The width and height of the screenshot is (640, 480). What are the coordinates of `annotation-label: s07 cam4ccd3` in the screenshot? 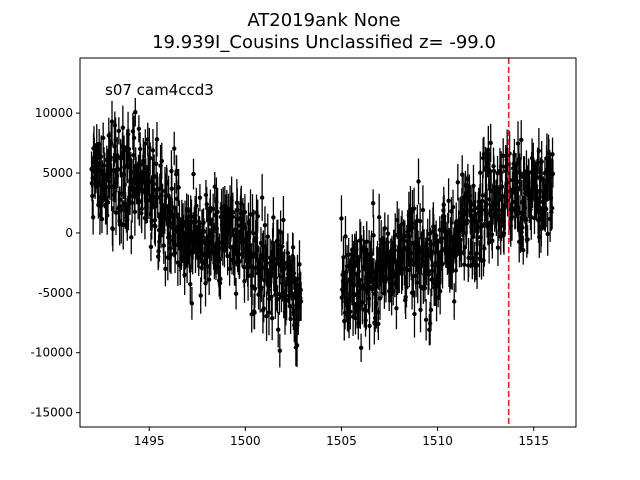 It's located at (159, 90).